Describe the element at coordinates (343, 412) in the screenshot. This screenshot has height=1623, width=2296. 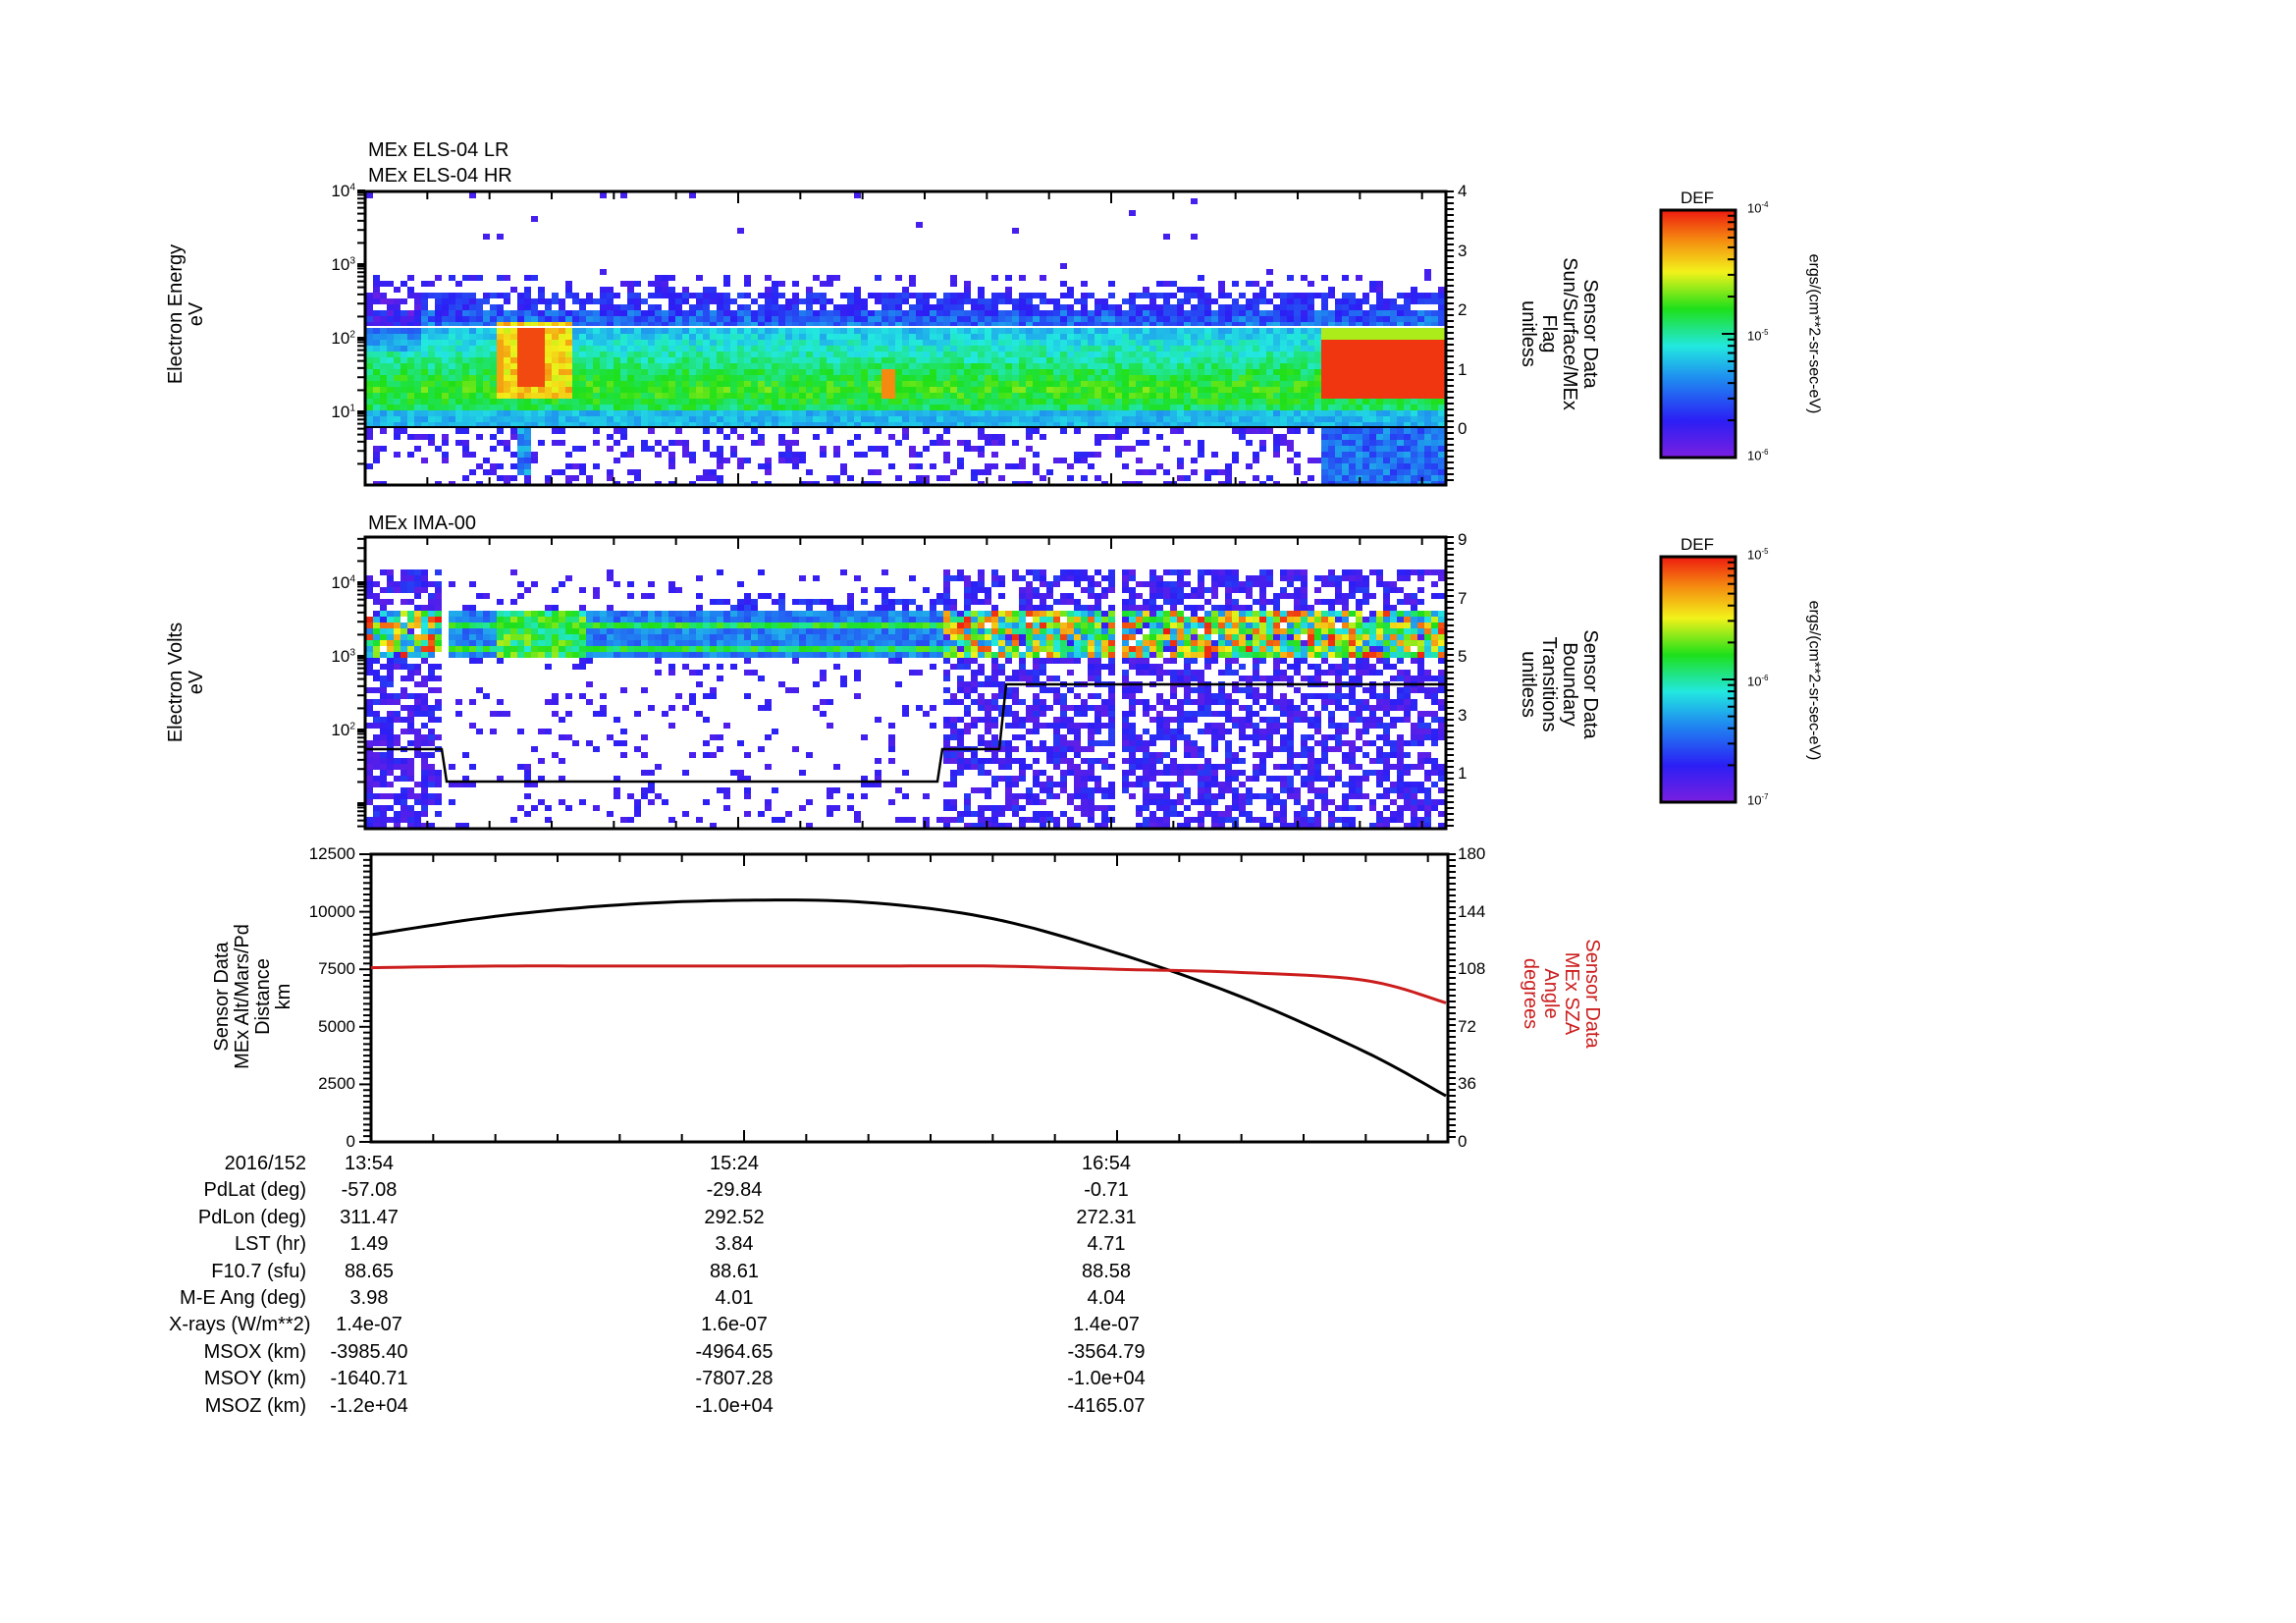
I see `tick-label: 101` at that location.